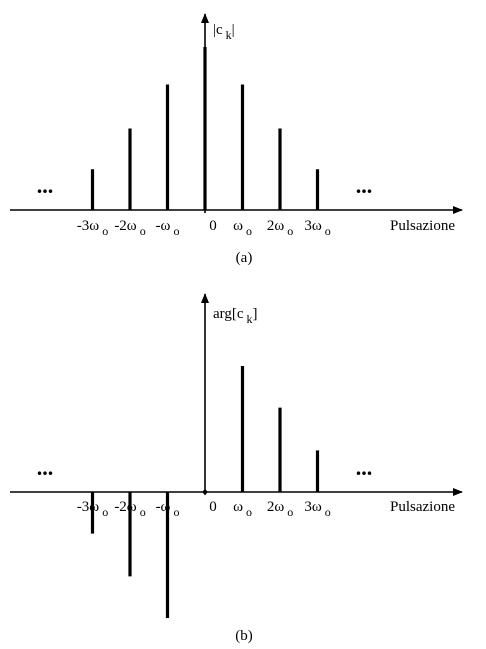 The width and height of the screenshot is (486, 649). I want to click on origin-dot, so click(205, 492).